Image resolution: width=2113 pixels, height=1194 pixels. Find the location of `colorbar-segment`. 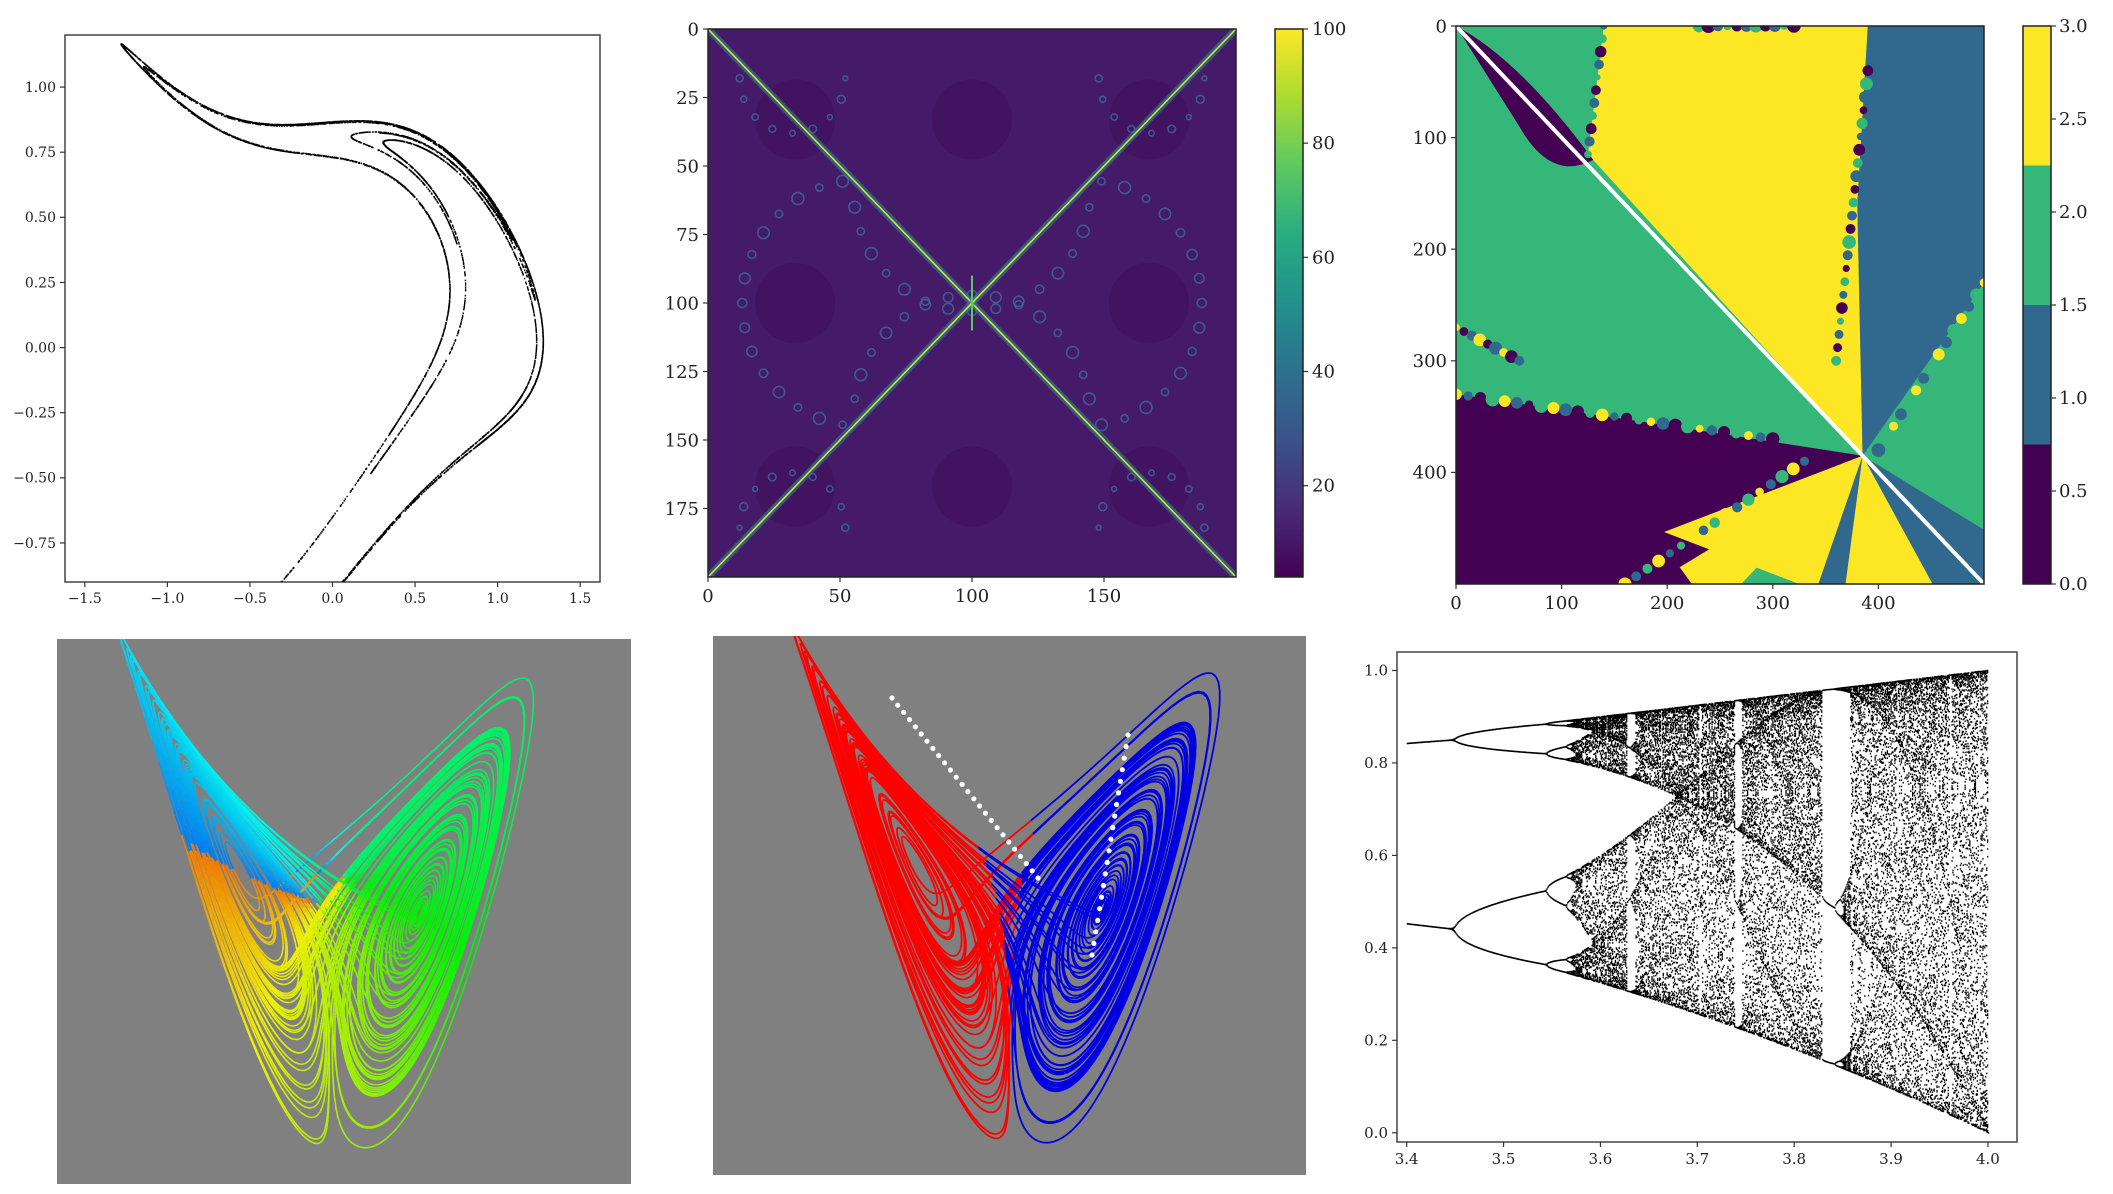

colorbar-segment is located at coordinates (2037, 375).